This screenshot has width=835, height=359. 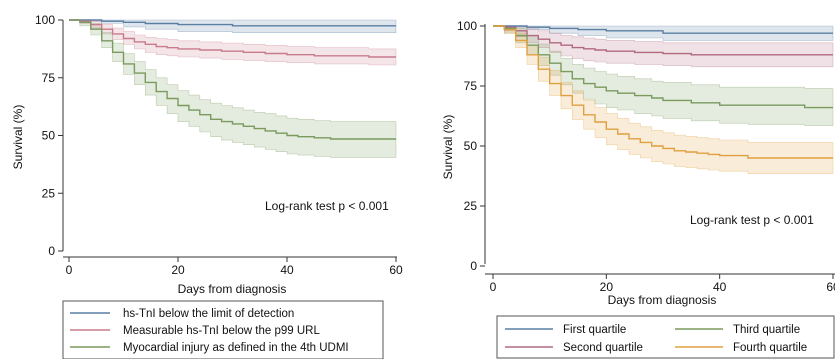 What do you see at coordinates (473, 266) in the screenshot?
I see `right-y-tick-label-0: 0` at bounding box center [473, 266].